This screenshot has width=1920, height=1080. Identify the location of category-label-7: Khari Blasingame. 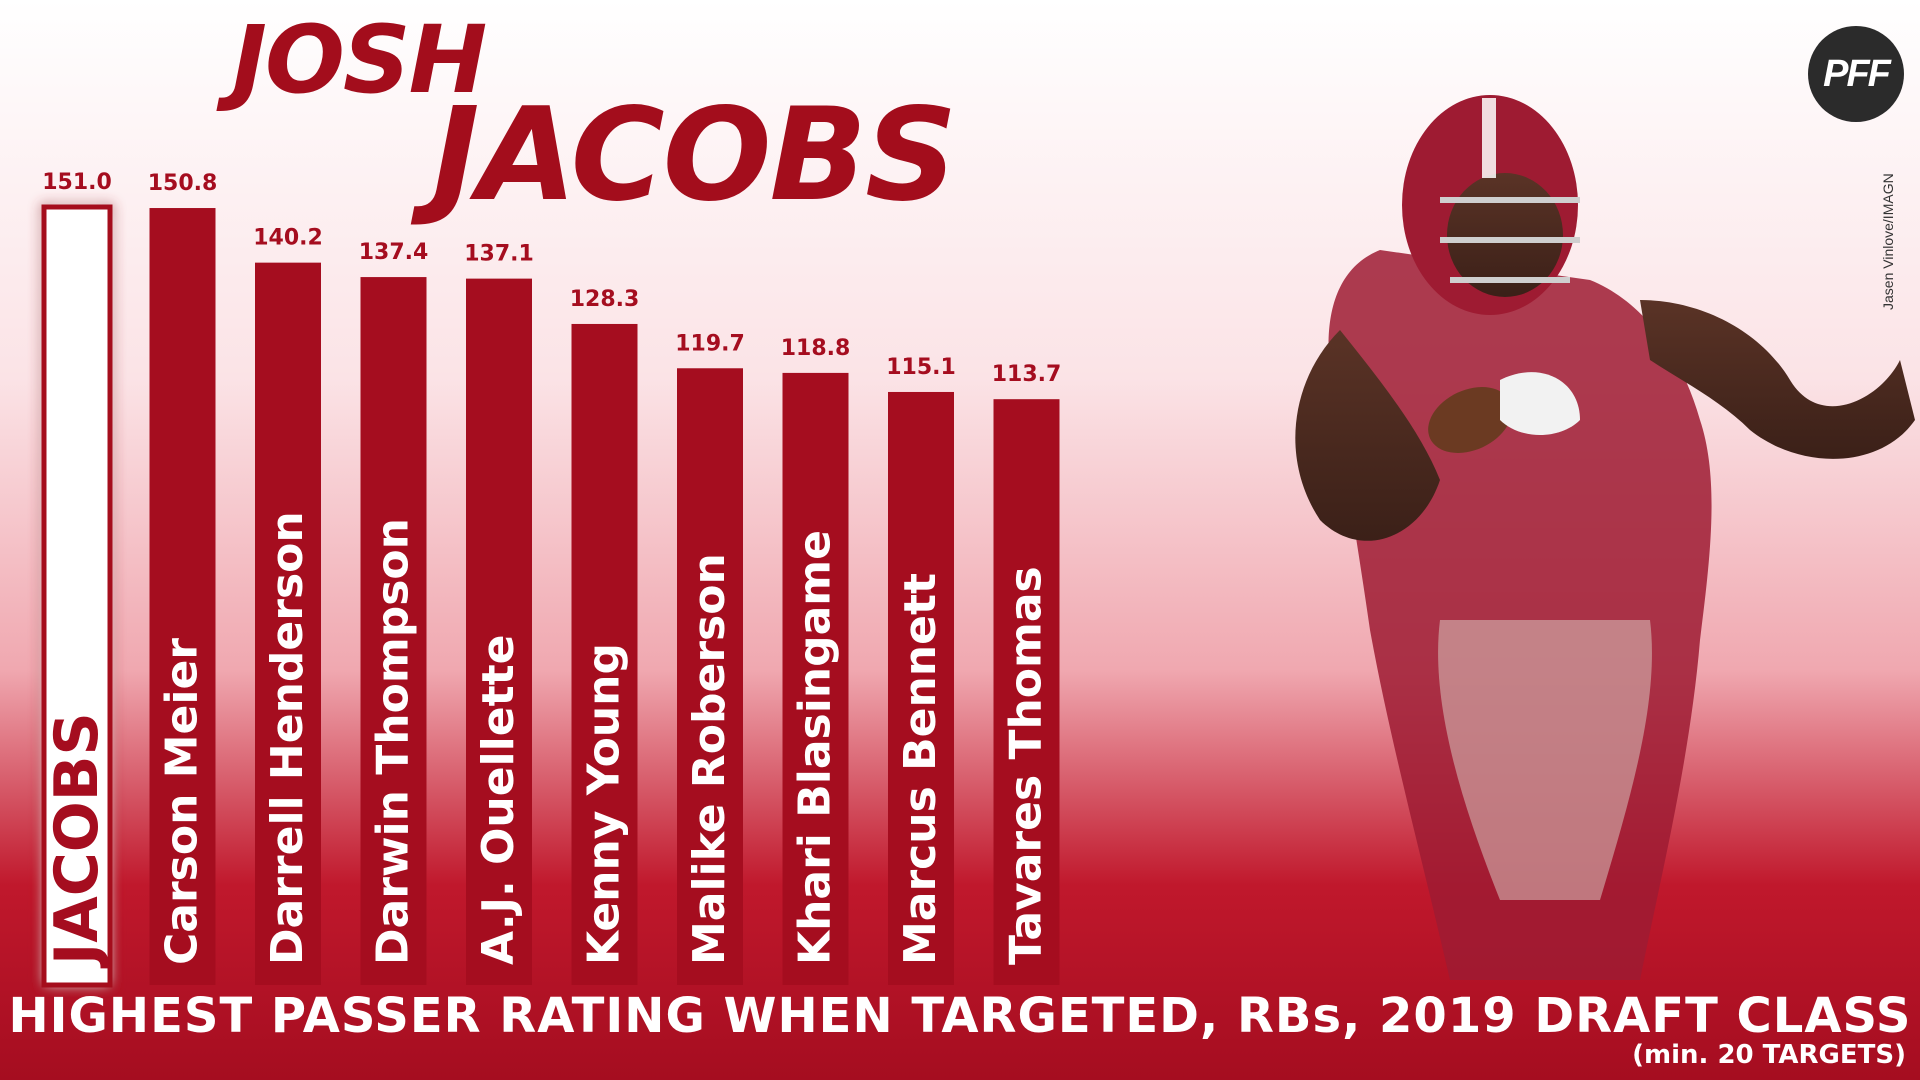
(815, 747).